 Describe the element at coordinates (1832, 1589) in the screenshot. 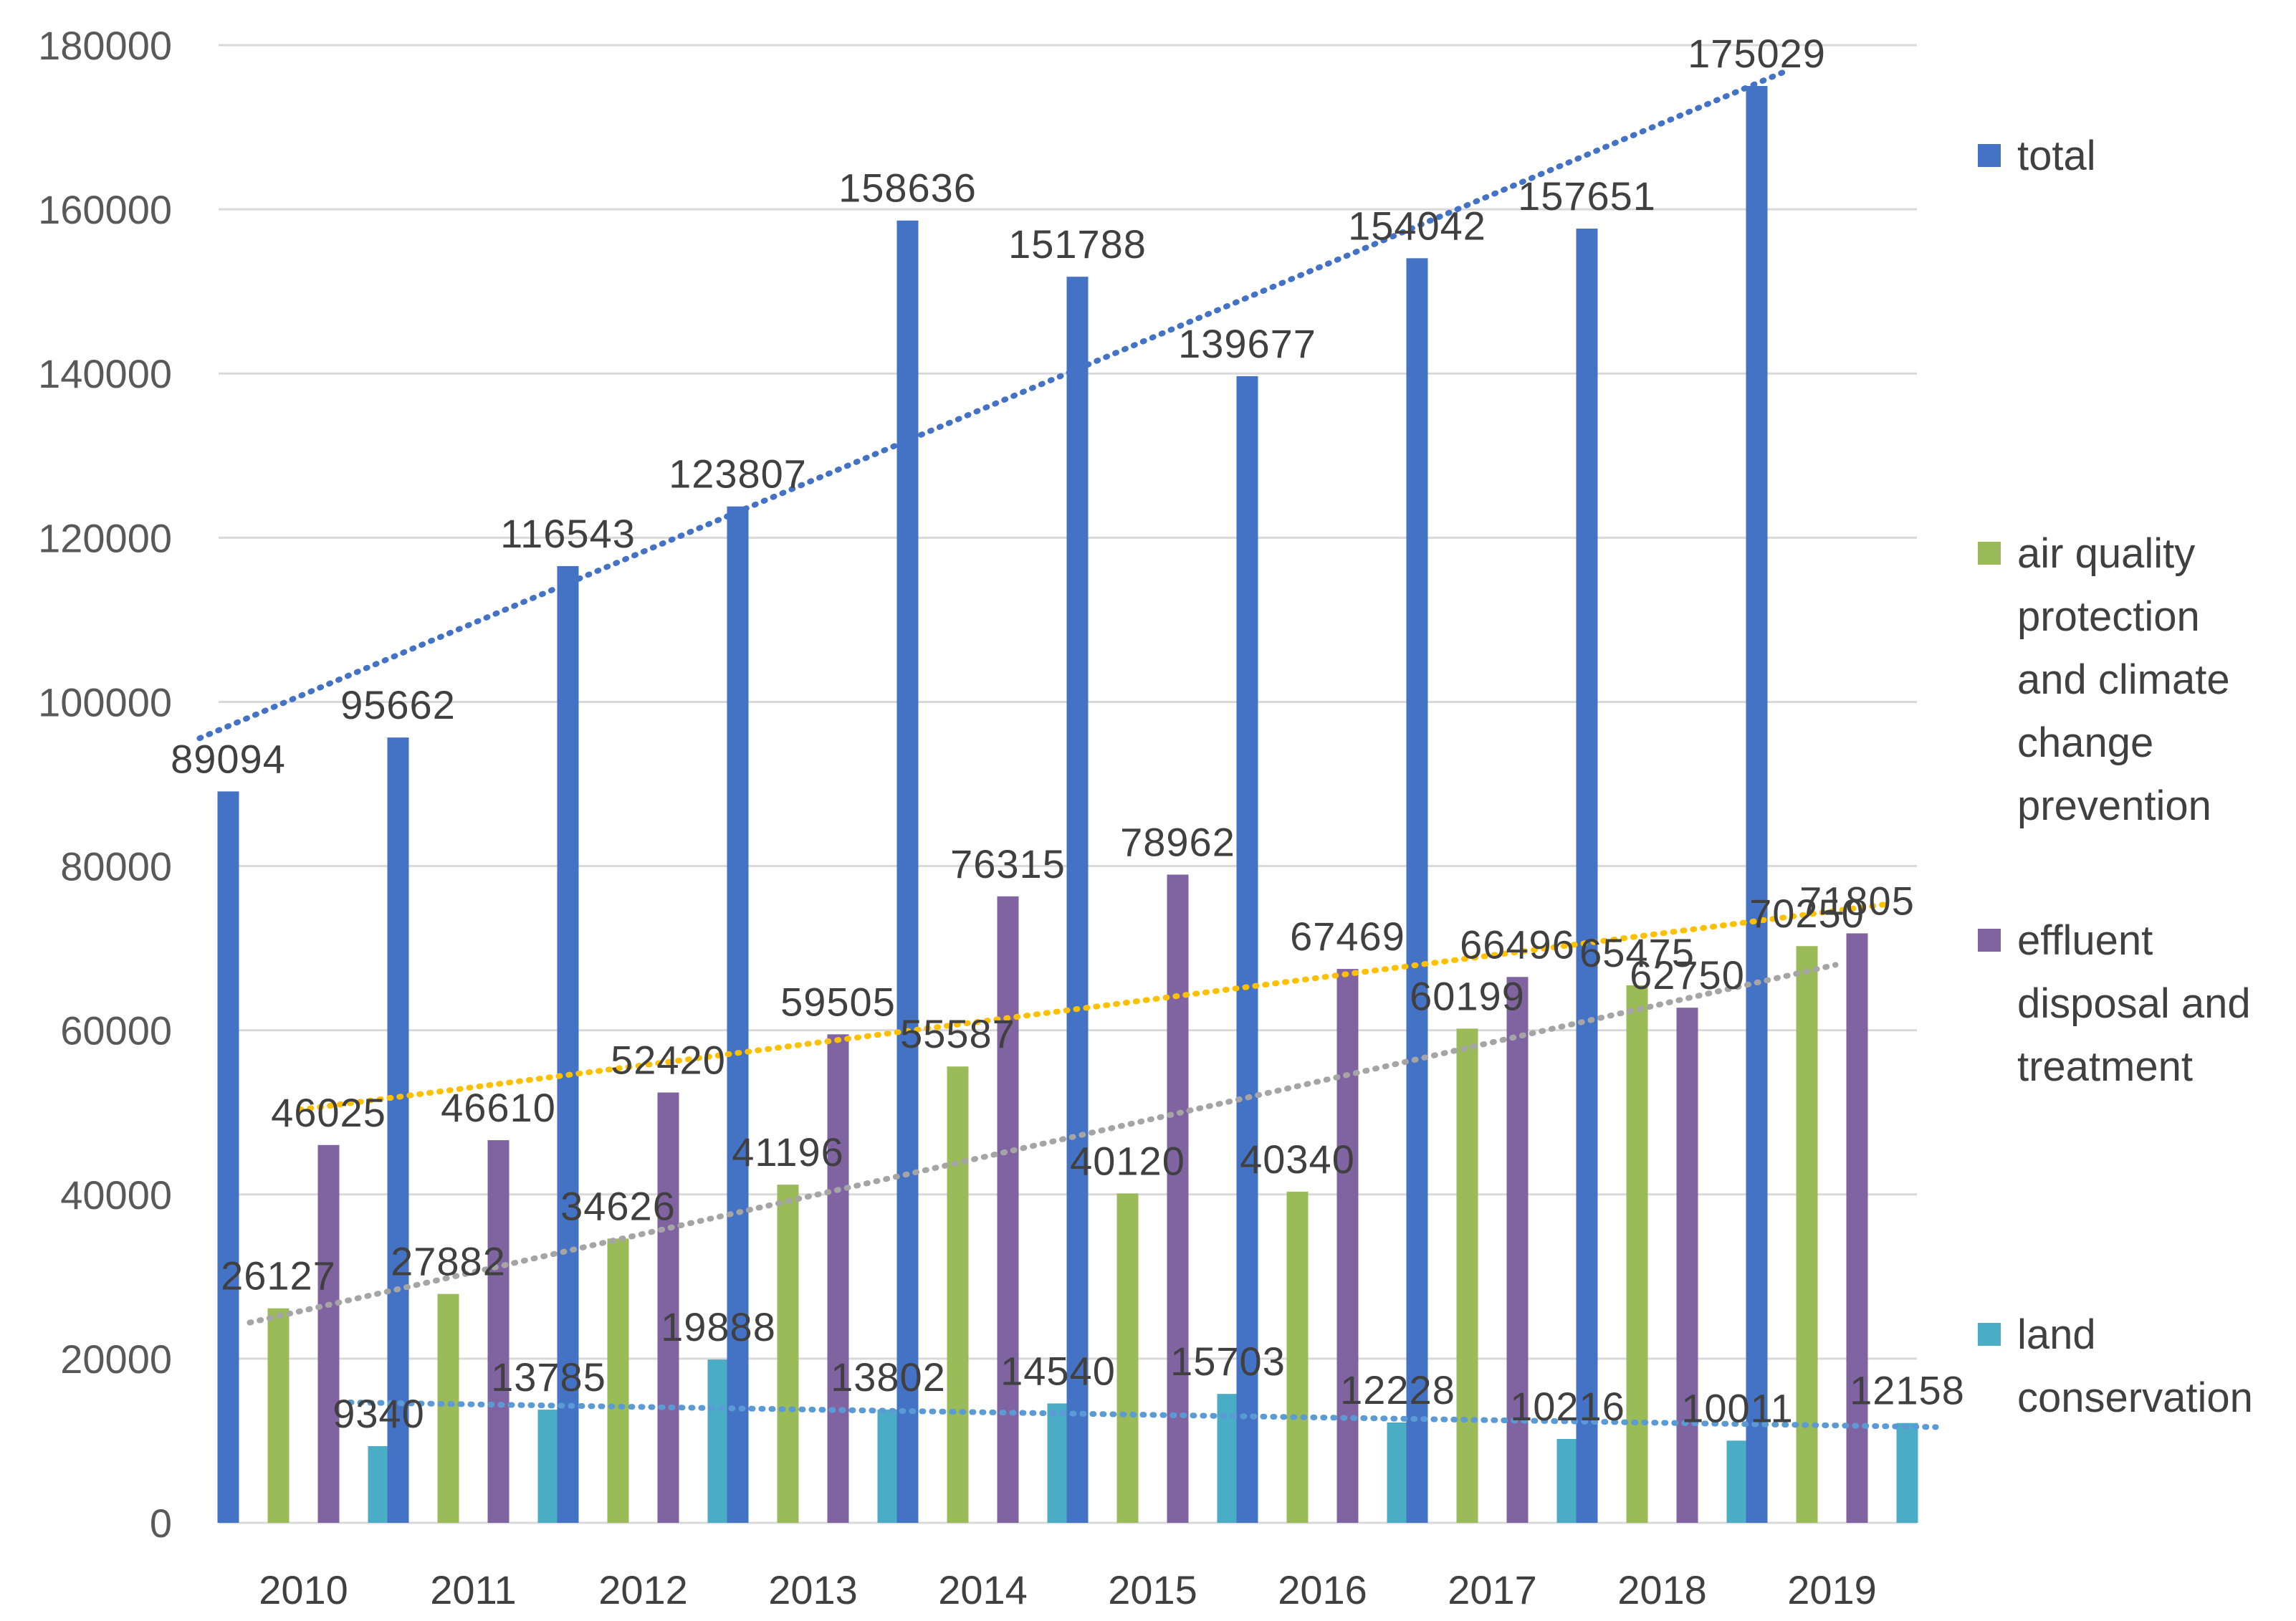

I see `x-tick-label: 2019` at that location.